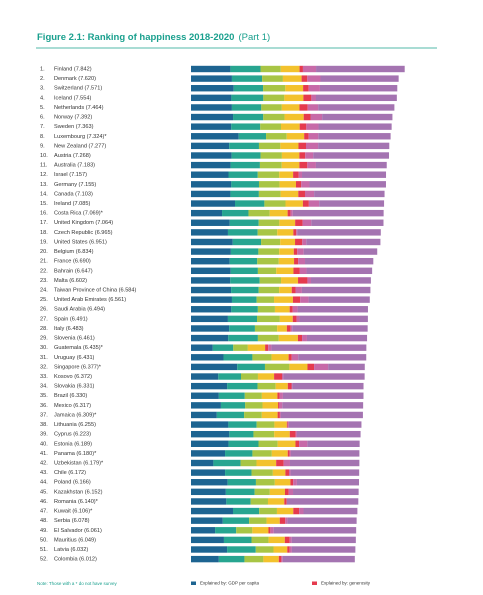  Describe the element at coordinates (73, 194) in the screenshot. I see `category-label: Canada (7.103)` at that location.